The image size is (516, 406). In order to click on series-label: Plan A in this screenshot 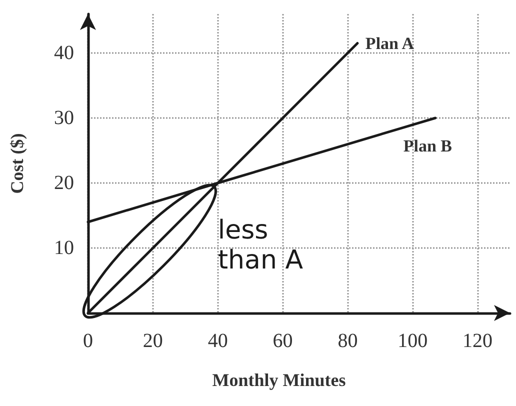, I will do `click(390, 43)`.